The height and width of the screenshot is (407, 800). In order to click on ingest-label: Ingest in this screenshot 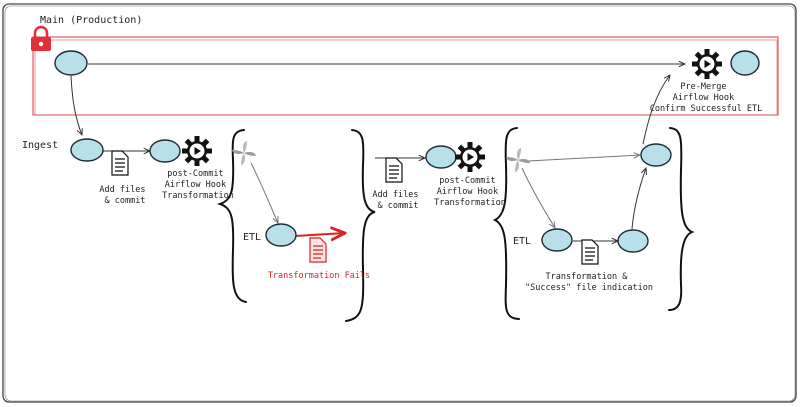, I will do `click(40, 145)`.